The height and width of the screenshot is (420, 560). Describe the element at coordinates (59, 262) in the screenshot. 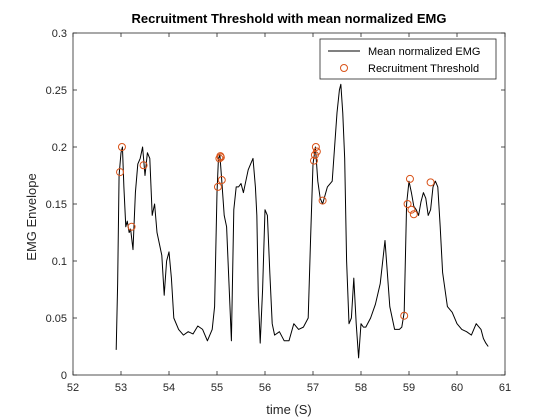

I see `y-tick-label: 0.1` at that location.